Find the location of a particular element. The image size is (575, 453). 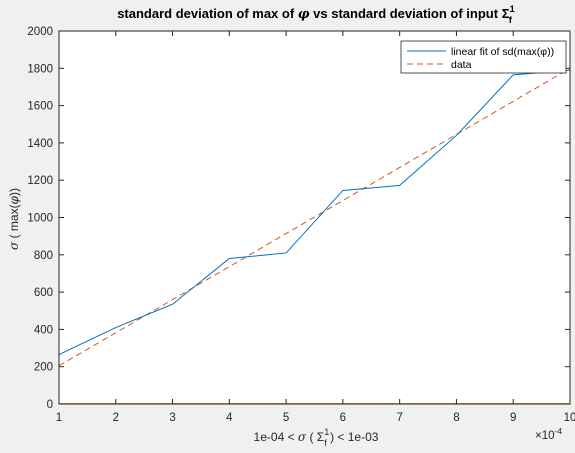

y-tick-label: 1000 is located at coordinates (40, 219).